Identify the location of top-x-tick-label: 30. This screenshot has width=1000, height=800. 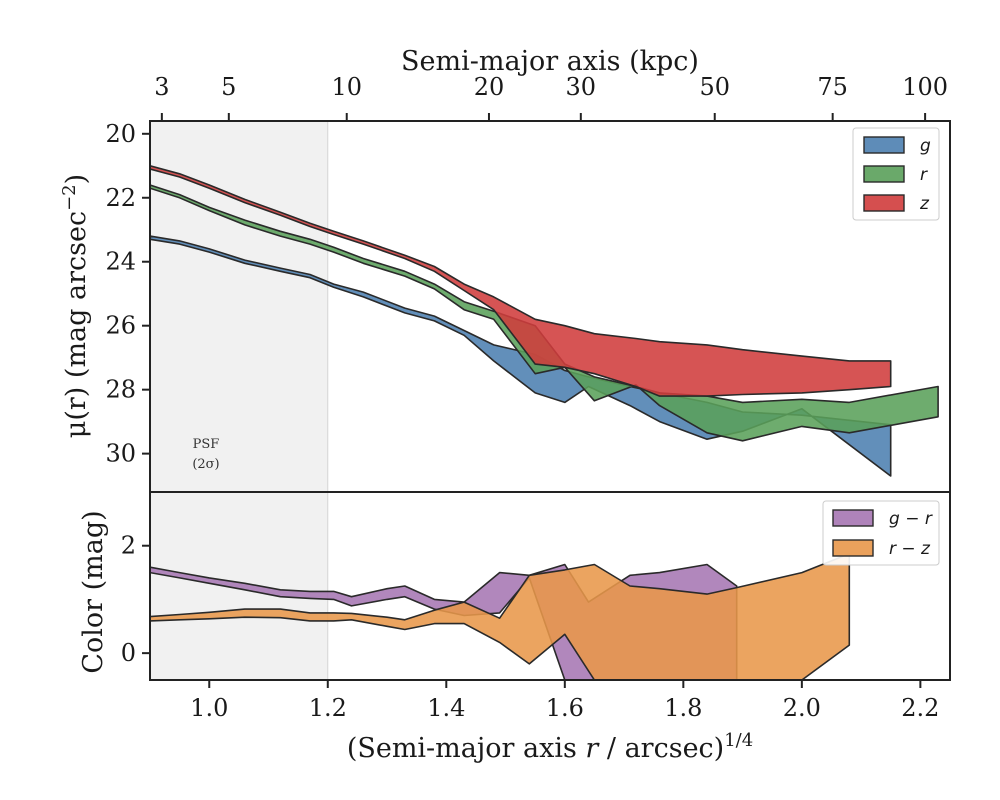
(581, 87).